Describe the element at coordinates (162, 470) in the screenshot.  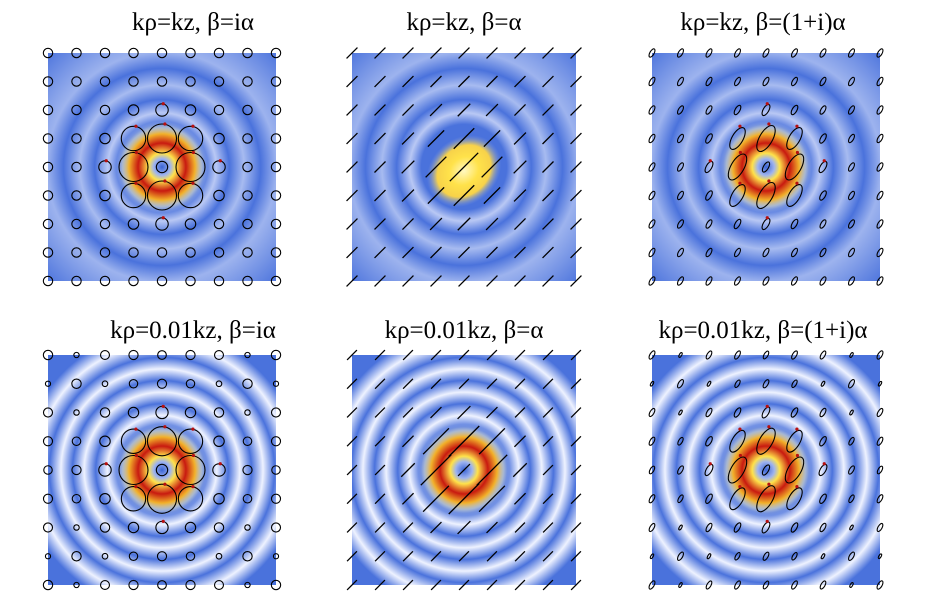
I see `panel-4-field` at that location.